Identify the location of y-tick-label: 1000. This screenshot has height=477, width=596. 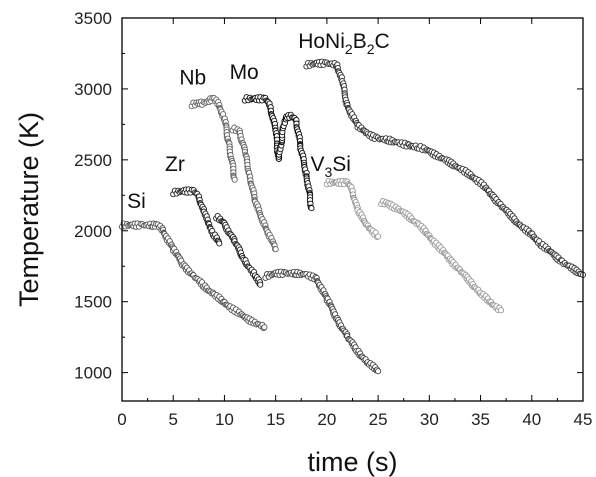
(93, 373).